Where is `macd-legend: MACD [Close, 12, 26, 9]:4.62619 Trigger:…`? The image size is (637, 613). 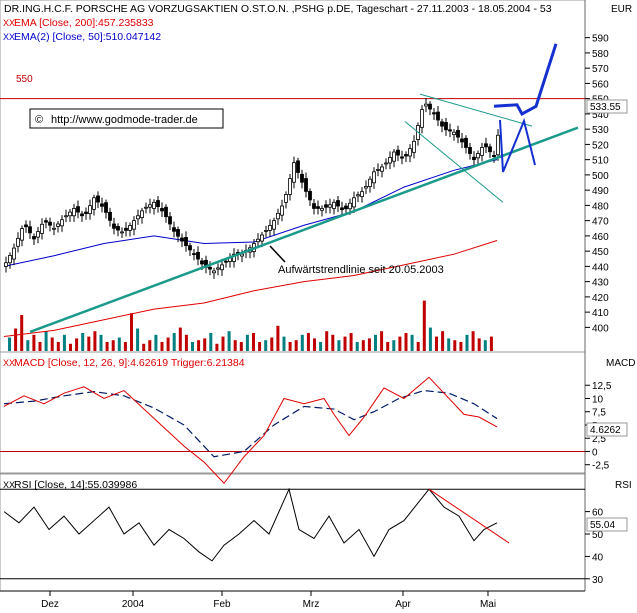
macd-legend: MACD [Close, 12, 26, 9]:4.62619 Trigger:… is located at coordinates (129, 363).